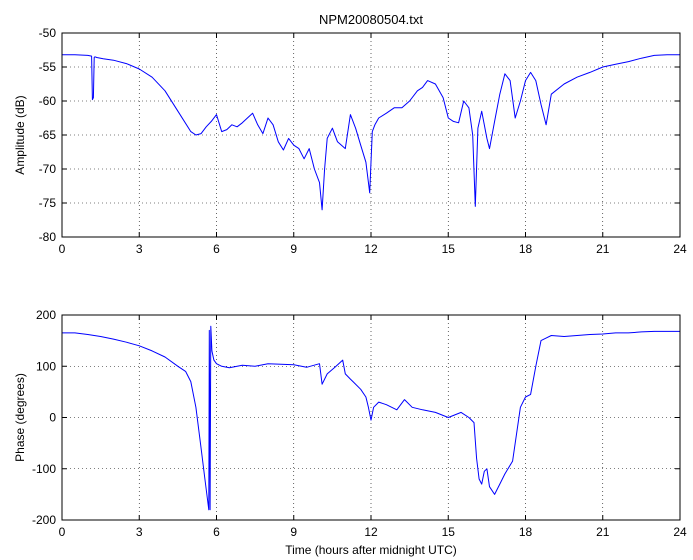  Describe the element at coordinates (48, 237) in the screenshot. I see `y-tick-label: -80` at that location.